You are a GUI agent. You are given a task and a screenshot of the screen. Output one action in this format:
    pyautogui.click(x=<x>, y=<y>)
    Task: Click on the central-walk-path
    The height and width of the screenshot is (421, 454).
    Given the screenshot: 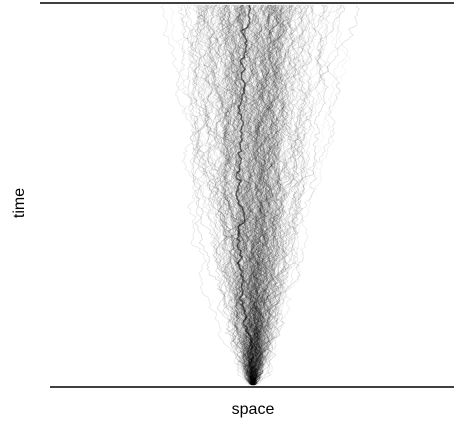 What is the action you would take?
    pyautogui.click(x=245, y=195)
    